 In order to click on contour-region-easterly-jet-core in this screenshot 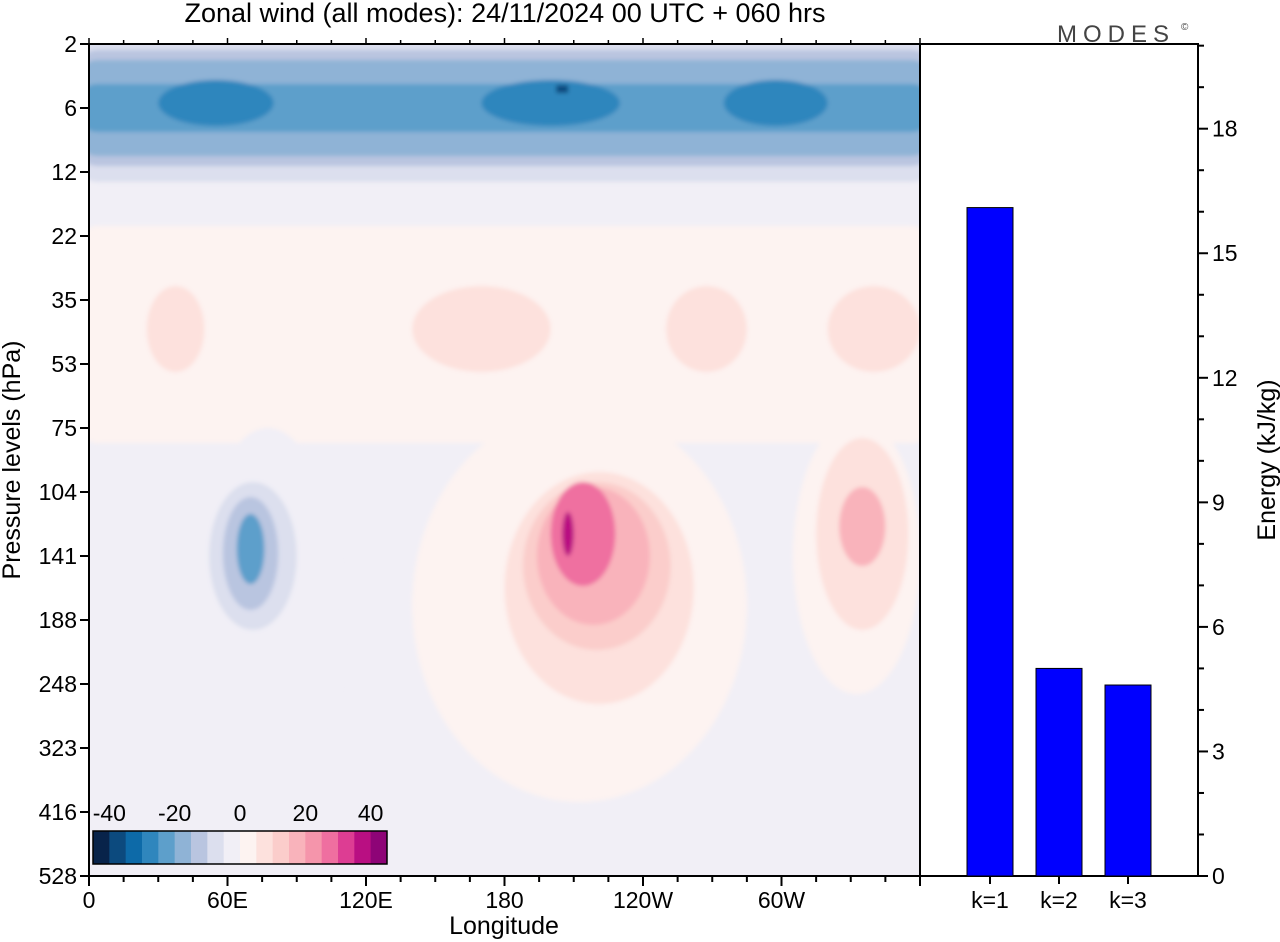, I will do `click(250, 549)`.